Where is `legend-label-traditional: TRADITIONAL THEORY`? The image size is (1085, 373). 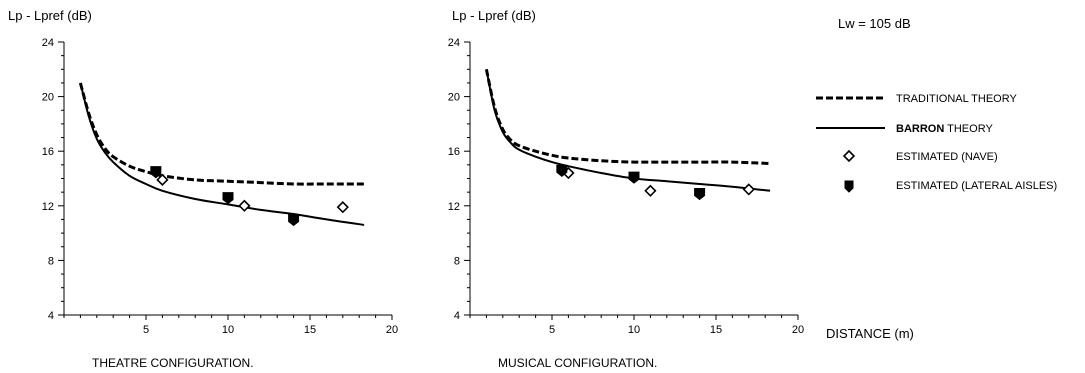 legend-label-traditional: TRADITIONAL THEORY is located at coordinates (956, 99).